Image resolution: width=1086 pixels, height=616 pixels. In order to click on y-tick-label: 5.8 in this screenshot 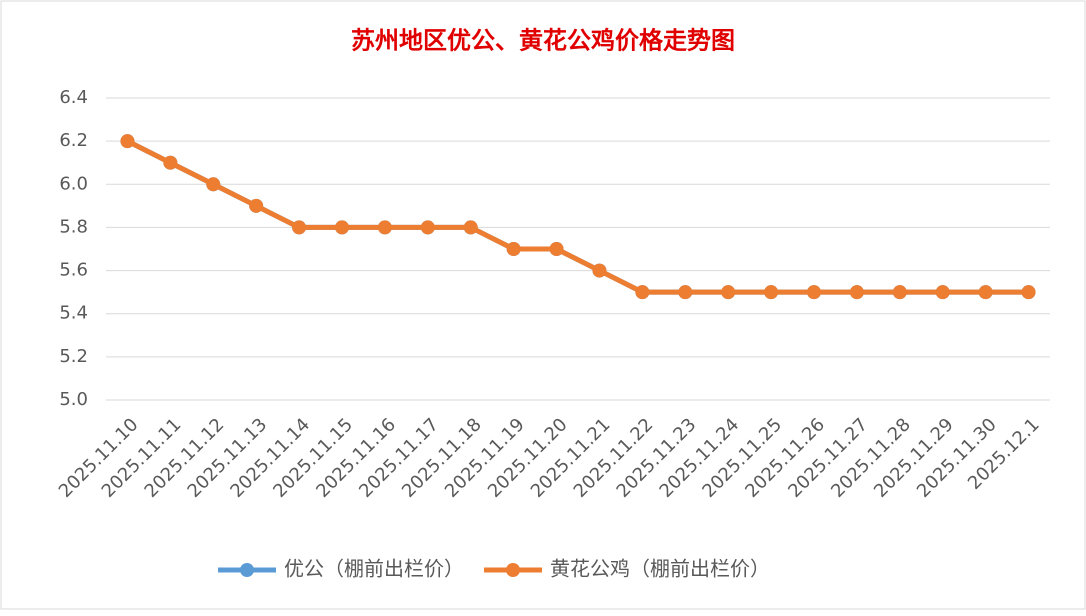, I will do `click(73, 226)`.